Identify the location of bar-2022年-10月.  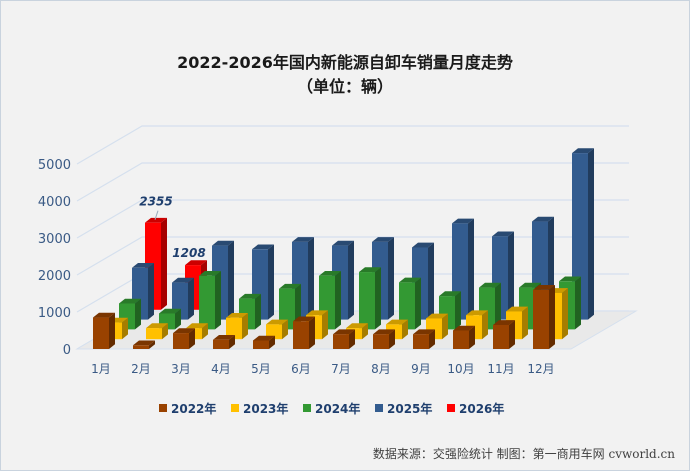
(464, 337).